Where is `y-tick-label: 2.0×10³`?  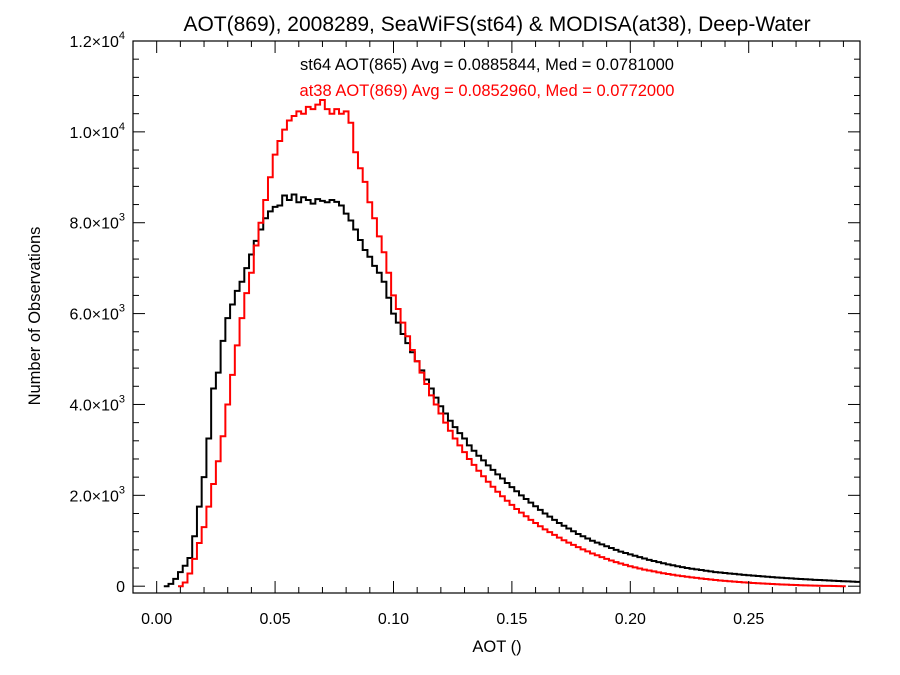
y-tick-label: 2.0×10³ is located at coordinates (97, 494).